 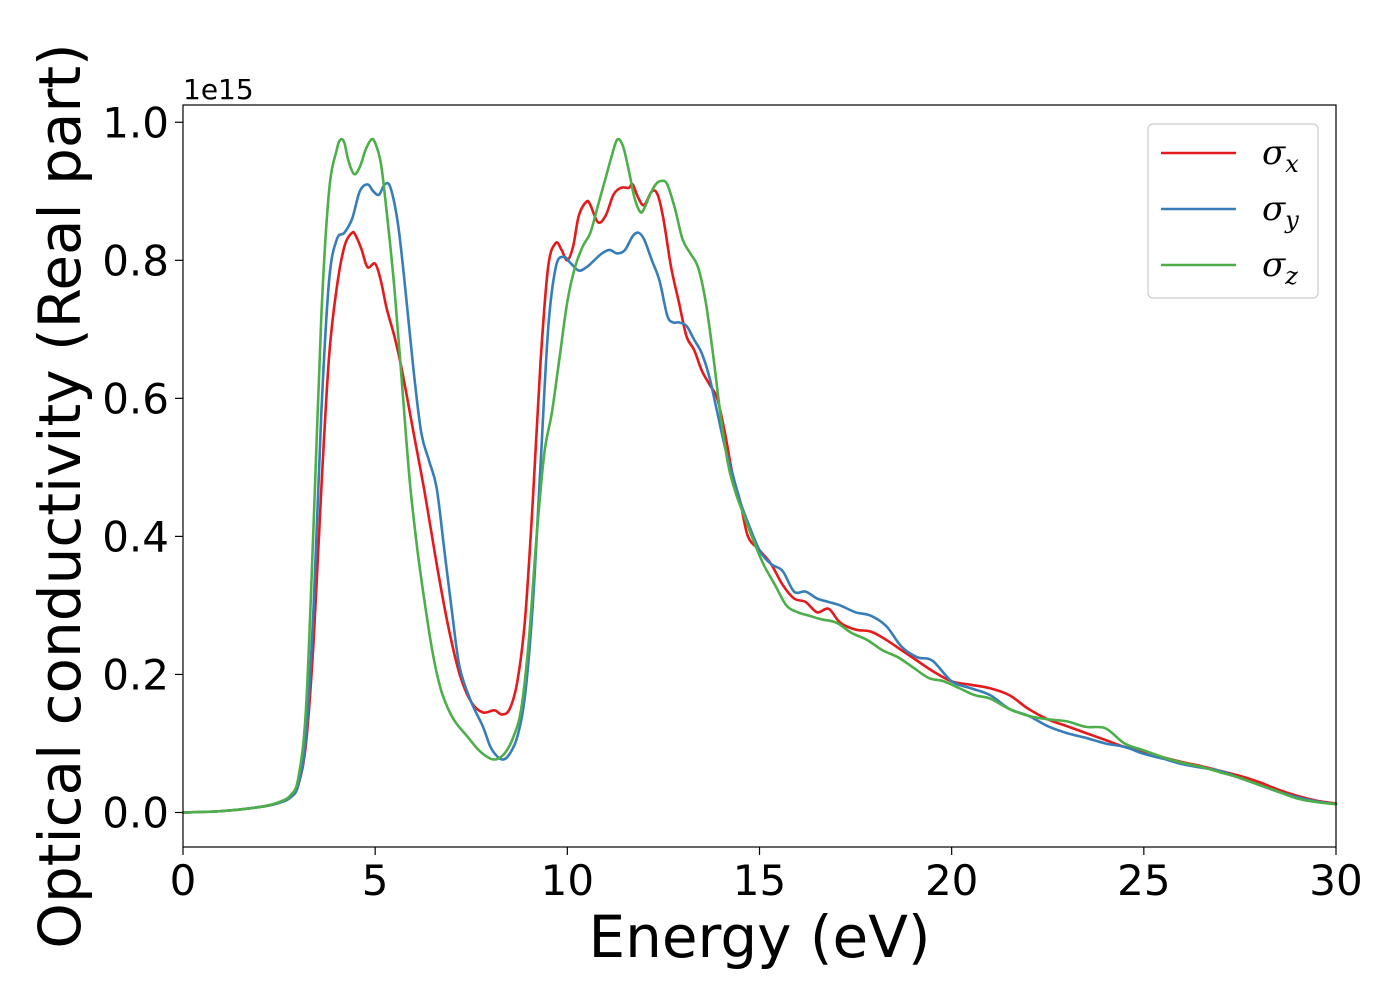 I want to click on x-axis: 0 5 10 15 20 25 30, so click(x=766, y=876).